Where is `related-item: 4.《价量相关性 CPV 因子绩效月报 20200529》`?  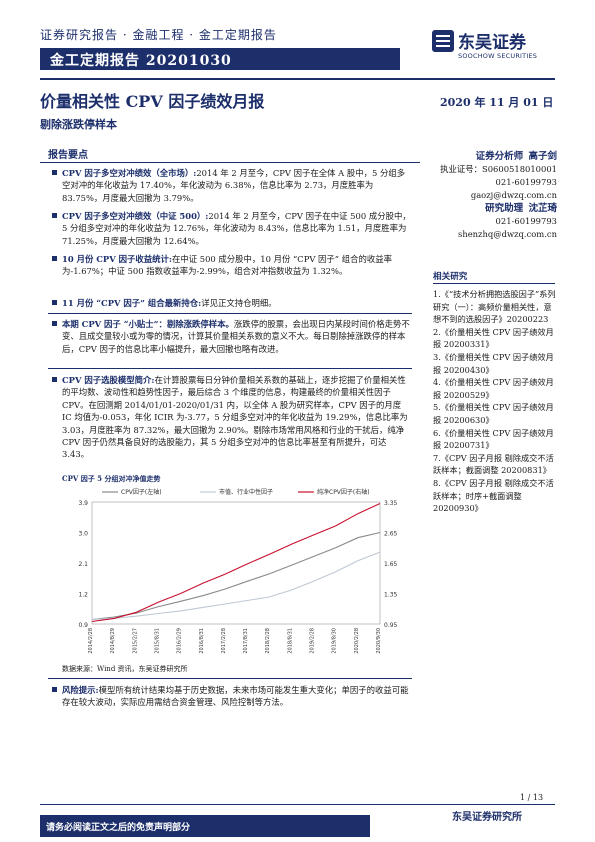
related-item: 4.《价量相关性 CPV 因子绩效月报 20200529》 is located at coordinates (493, 388).